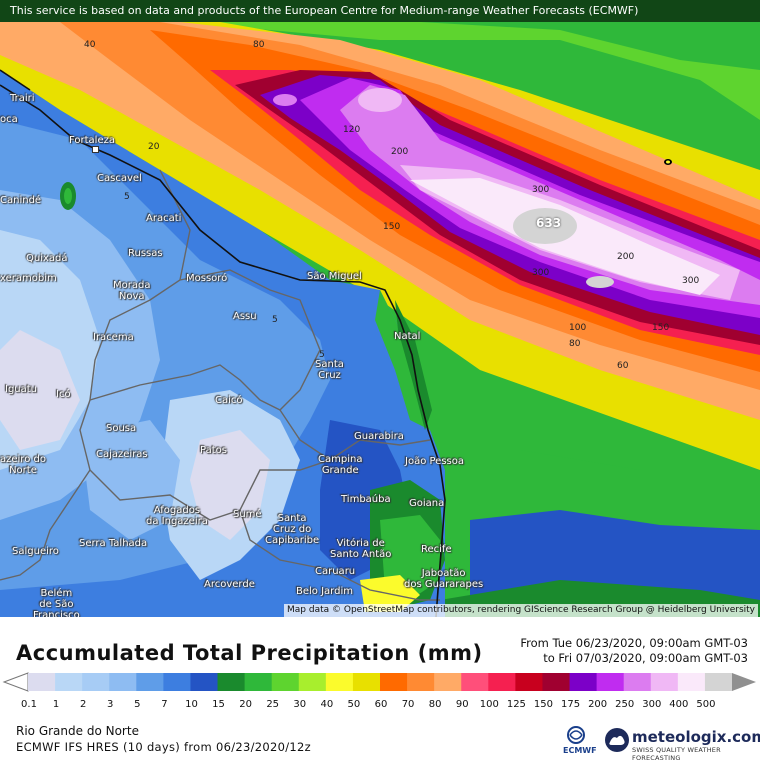 This screenshot has width=760, height=762. Describe the element at coordinates (63, 394) in the screenshot. I see `city-label: Icó` at that location.